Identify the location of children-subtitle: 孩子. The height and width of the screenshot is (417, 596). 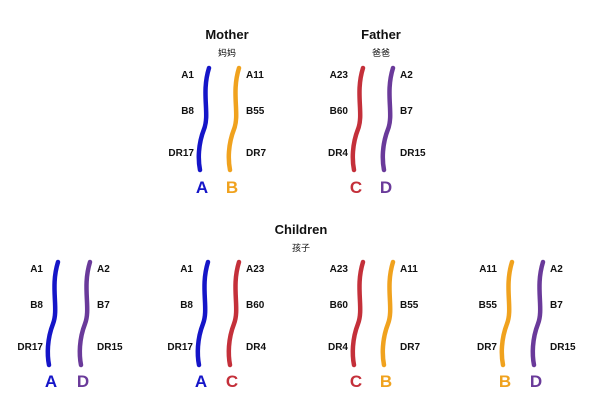
(300, 248).